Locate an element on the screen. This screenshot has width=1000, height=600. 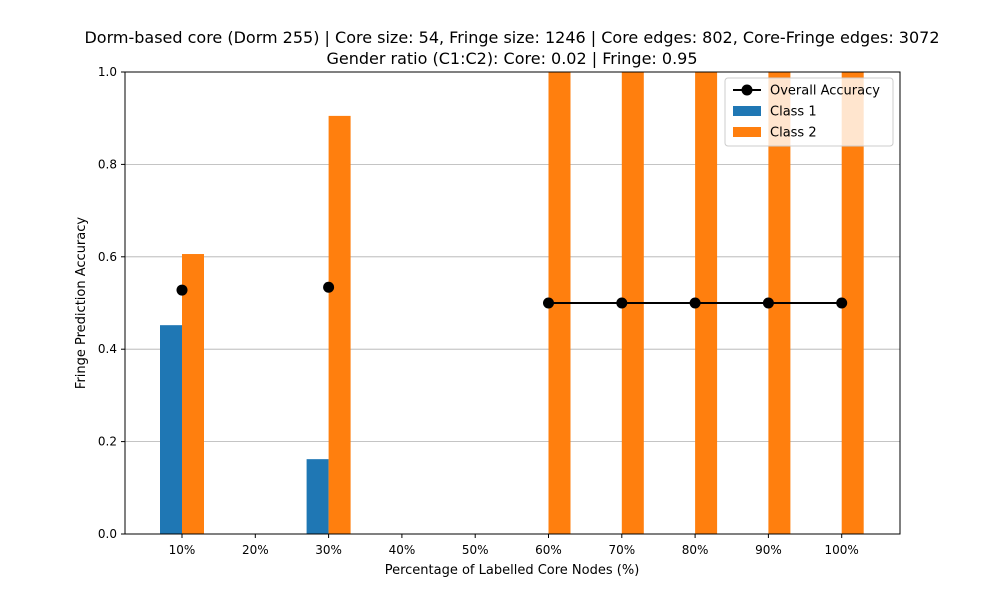
x-tick-label: 90% is located at coordinates (768, 550).